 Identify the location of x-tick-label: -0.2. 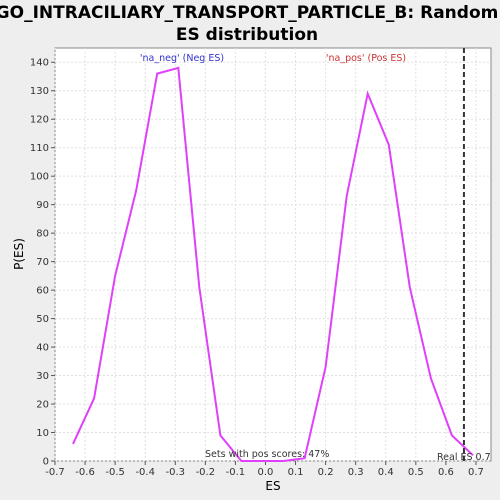
(206, 472).